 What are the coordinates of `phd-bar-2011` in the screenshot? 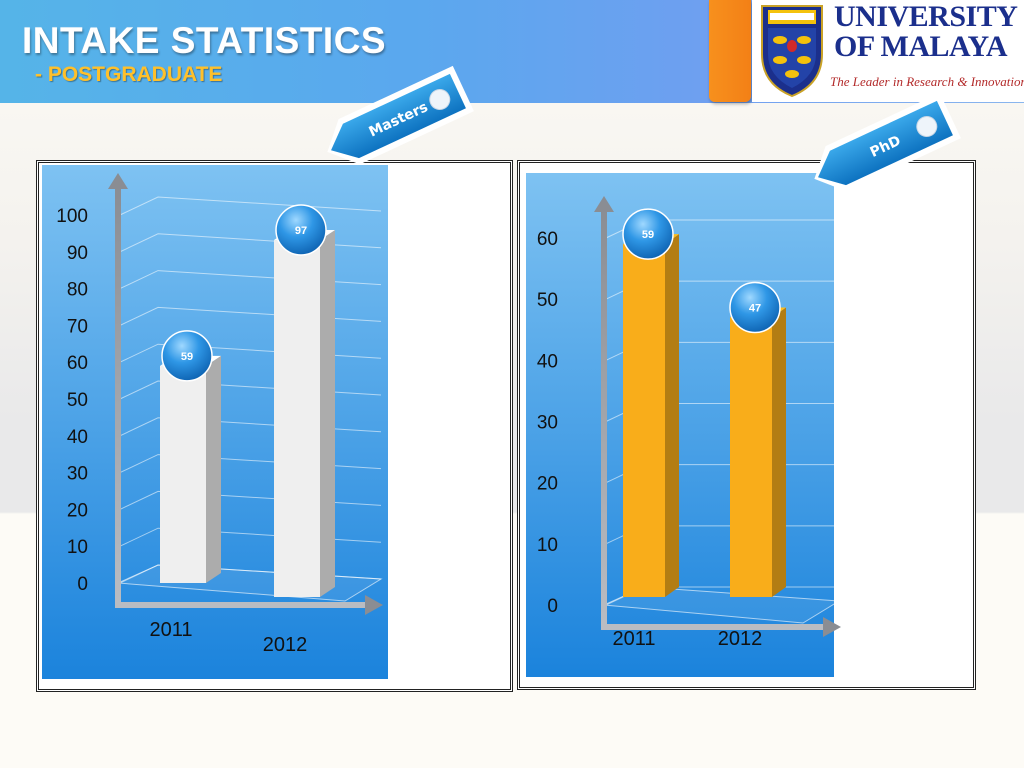 It's located at (644, 420).